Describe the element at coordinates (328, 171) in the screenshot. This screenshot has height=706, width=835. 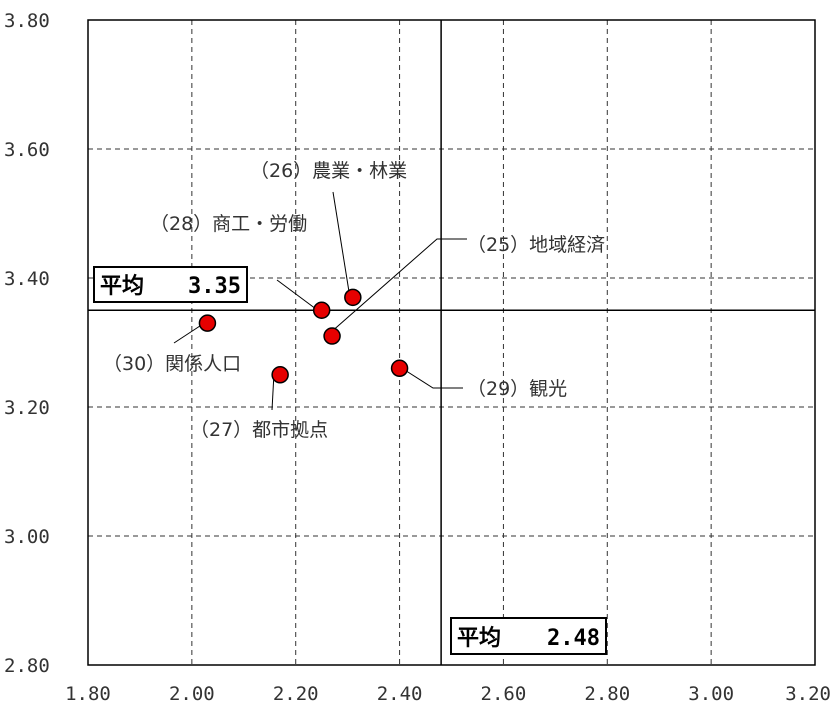
I see `point-label: （26）農業・林業` at that location.